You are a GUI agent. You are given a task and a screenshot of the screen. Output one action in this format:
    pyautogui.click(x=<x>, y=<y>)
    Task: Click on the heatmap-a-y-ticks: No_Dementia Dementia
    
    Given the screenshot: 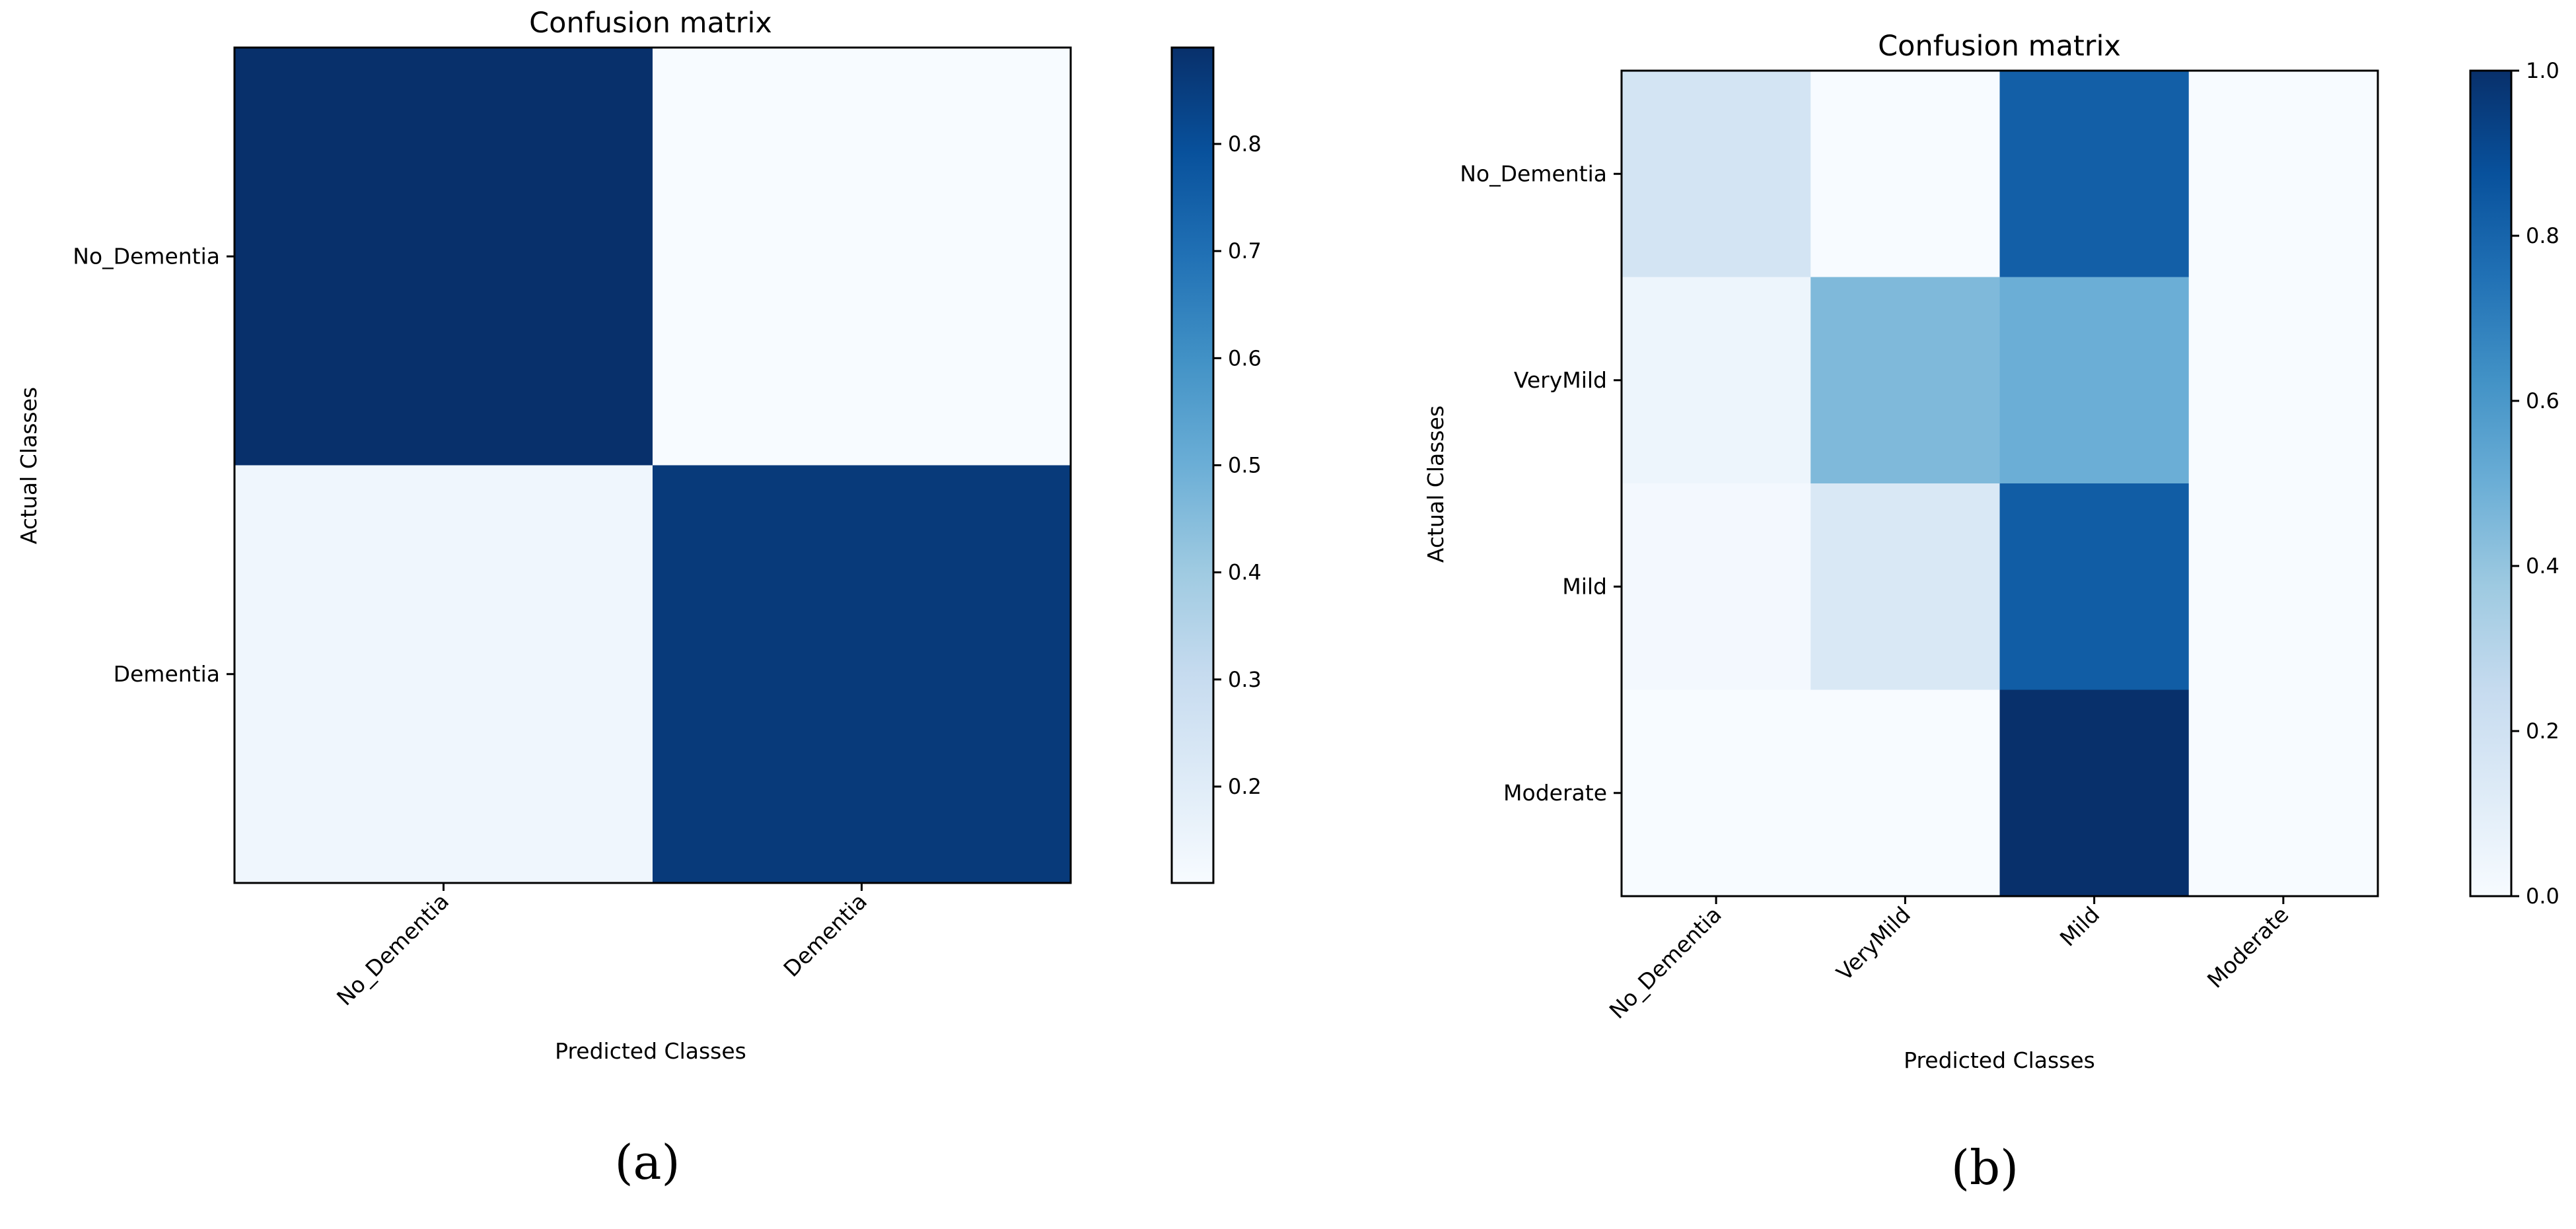 What is the action you would take?
    pyautogui.click(x=154, y=465)
    